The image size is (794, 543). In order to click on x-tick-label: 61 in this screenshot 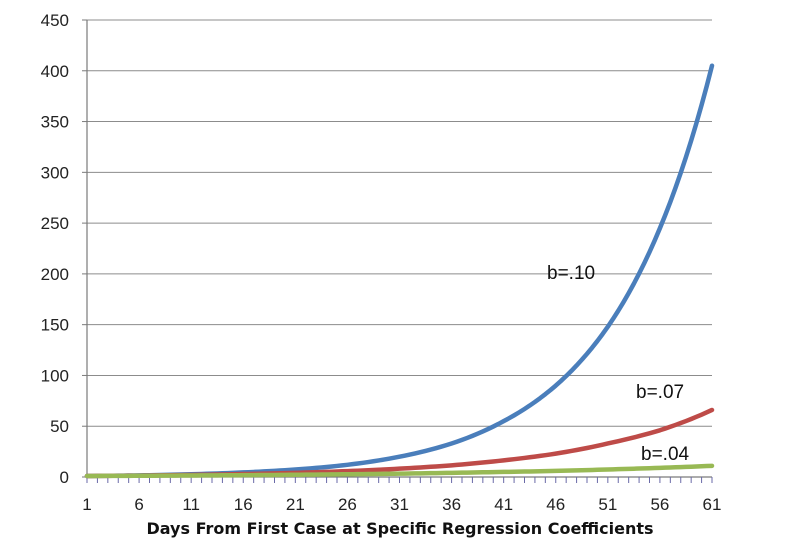, I will do `click(712, 504)`.